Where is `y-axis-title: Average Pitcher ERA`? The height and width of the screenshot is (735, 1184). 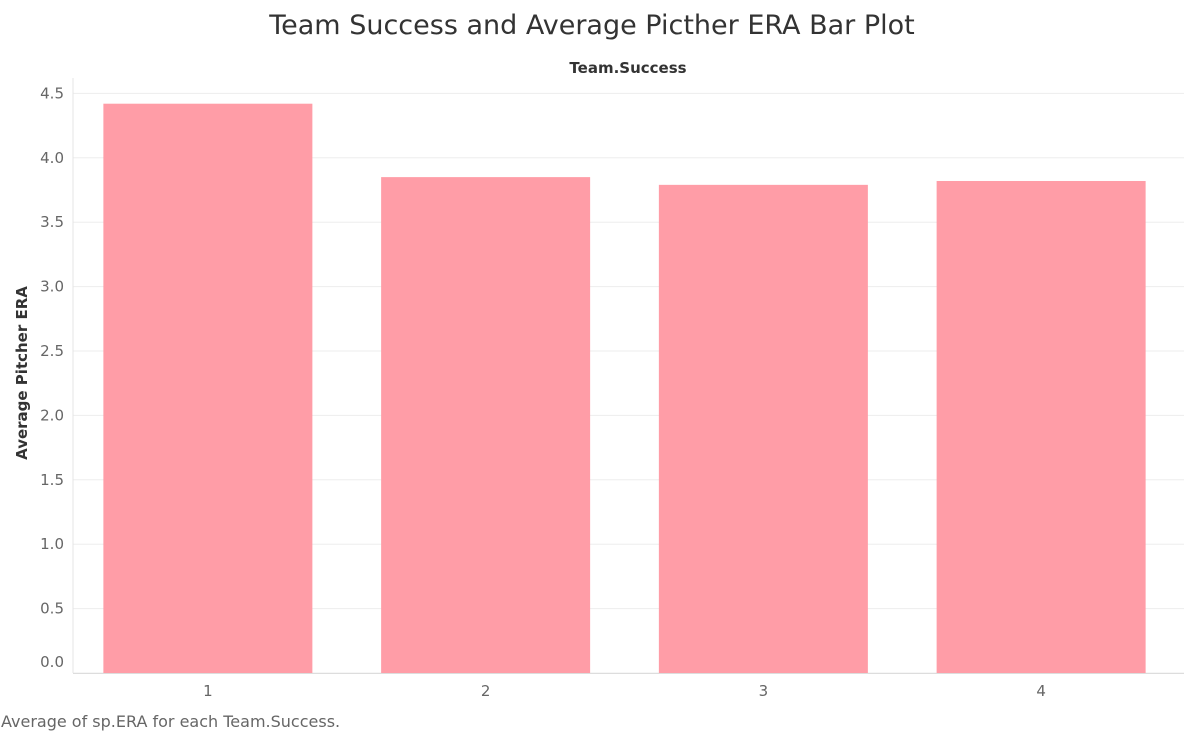 y-axis-title: Average Pitcher ERA is located at coordinates (22, 373).